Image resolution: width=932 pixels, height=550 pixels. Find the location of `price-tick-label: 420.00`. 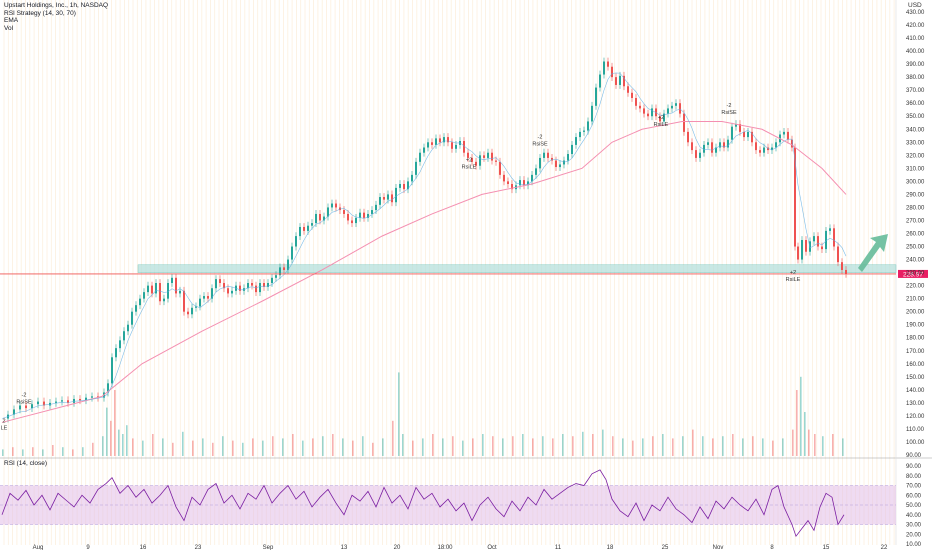

price-tick-label: 420.00 is located at coordinates (915, 26).